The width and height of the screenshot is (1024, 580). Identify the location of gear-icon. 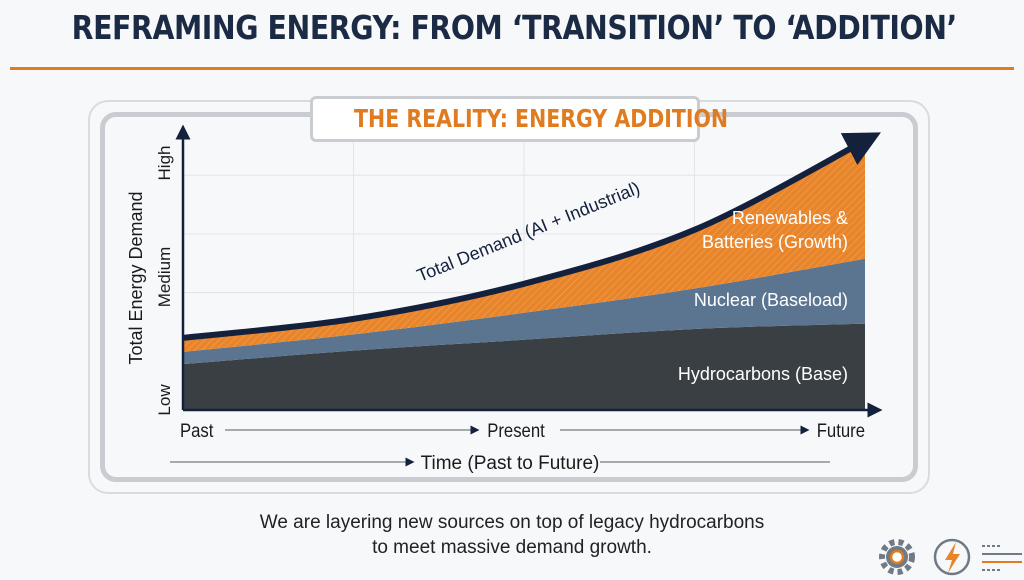
(897, 557).